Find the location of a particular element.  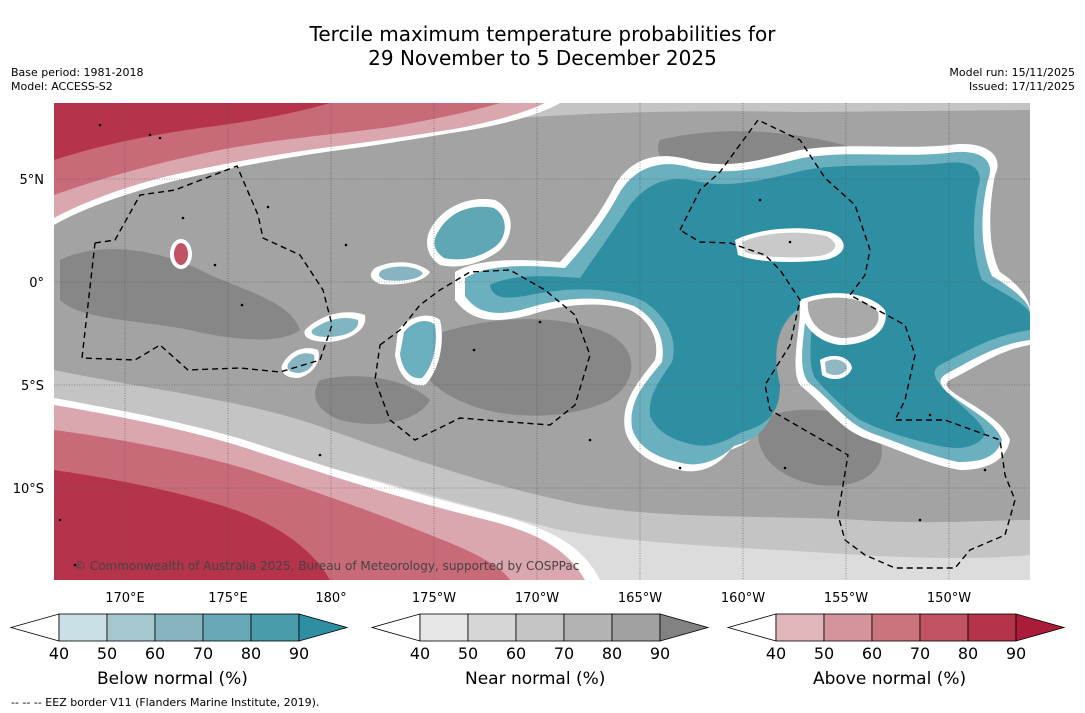

below-colorbar-tick-label: 40 is located at coordinates (59, 653).